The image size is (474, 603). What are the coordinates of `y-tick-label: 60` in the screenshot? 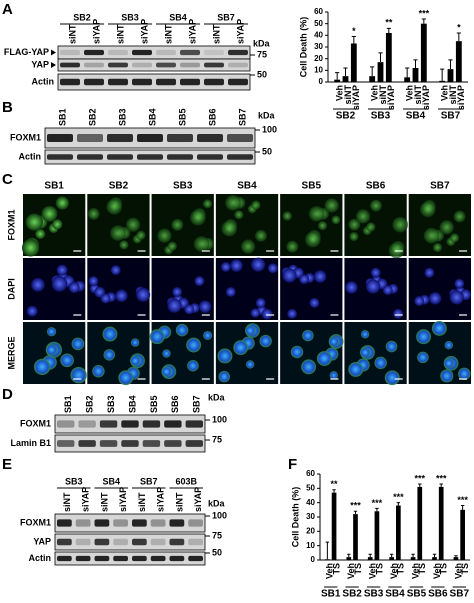 It's located at (318, 11).